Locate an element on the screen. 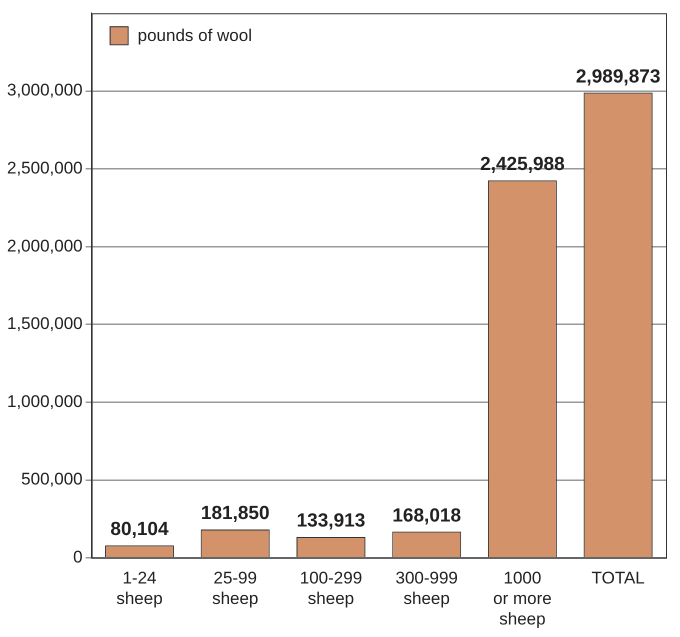 This screenshot has height=637, width=680. y-tick-label: 500,000 is located at coordinates (52, 479).